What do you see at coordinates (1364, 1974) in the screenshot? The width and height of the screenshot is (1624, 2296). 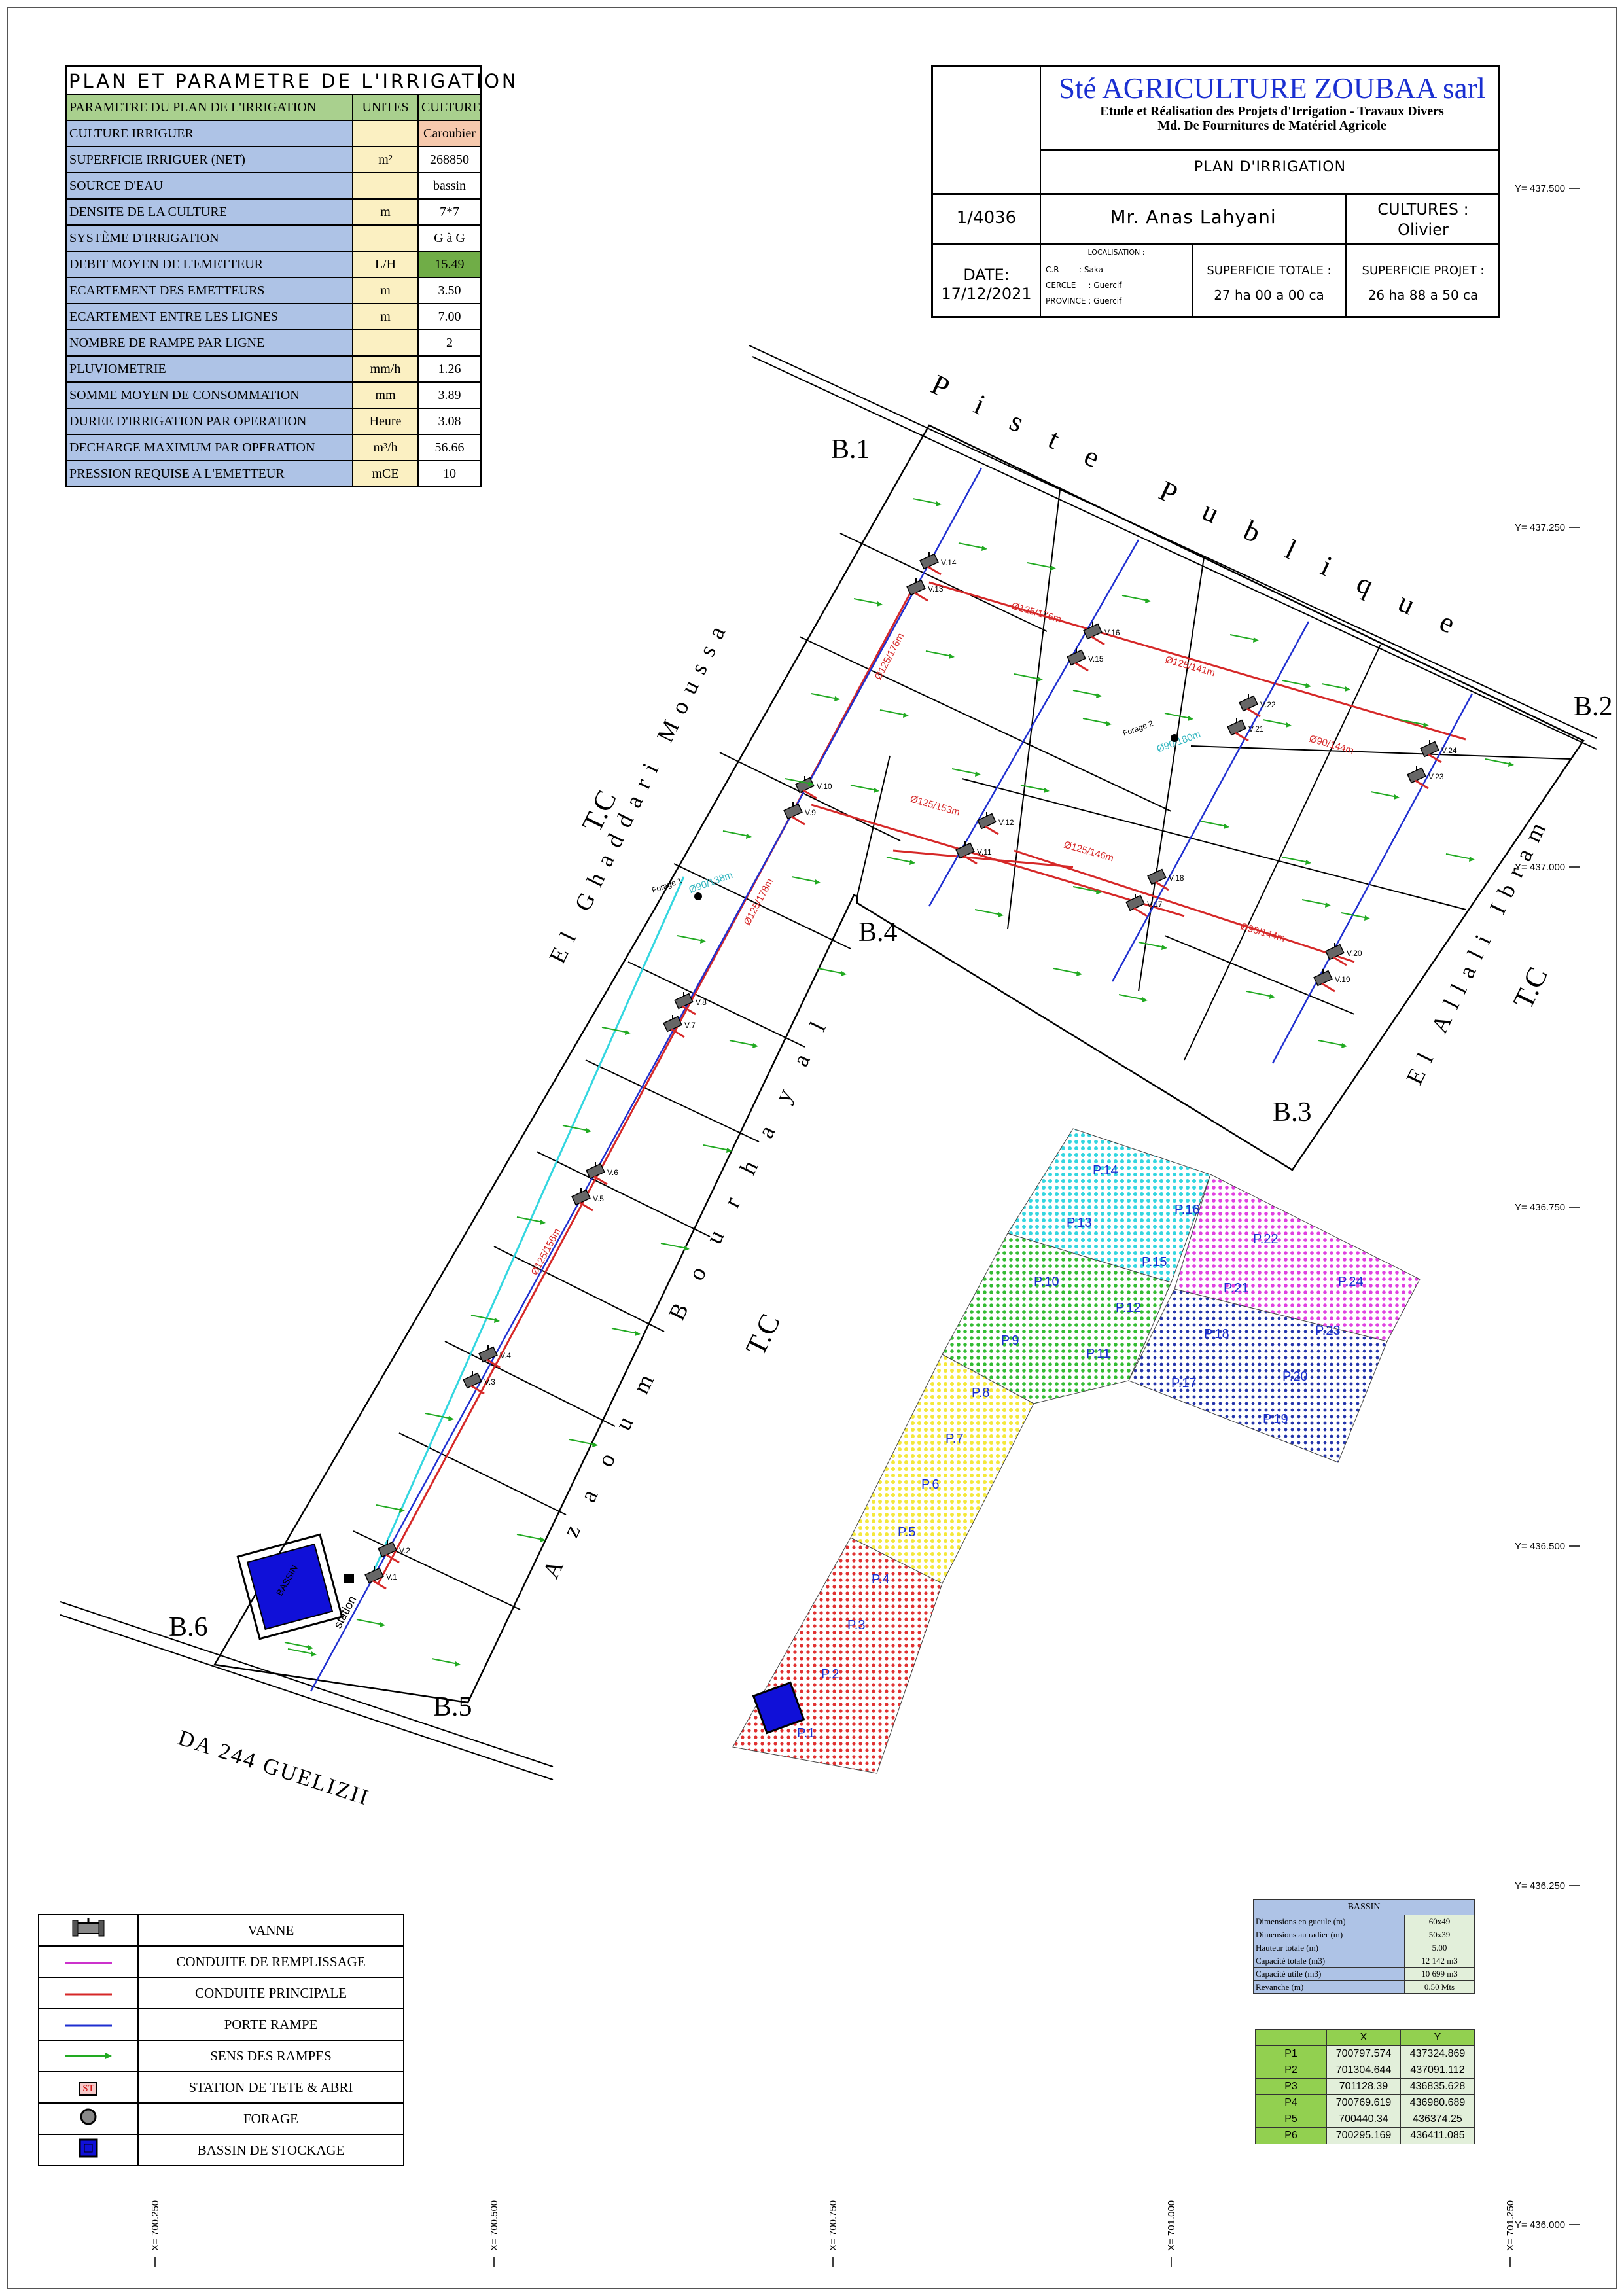 I see `bassin-row: Capacité utile (m3) 10 699 m3` at bounding box center [1364, 1974].